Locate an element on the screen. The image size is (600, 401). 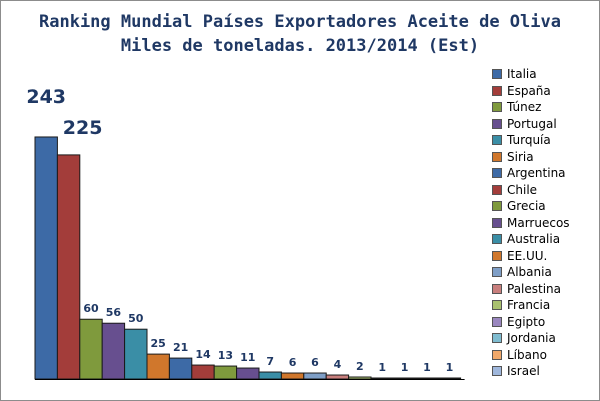
legend-label: Chile is located at coordinates (522, 189).